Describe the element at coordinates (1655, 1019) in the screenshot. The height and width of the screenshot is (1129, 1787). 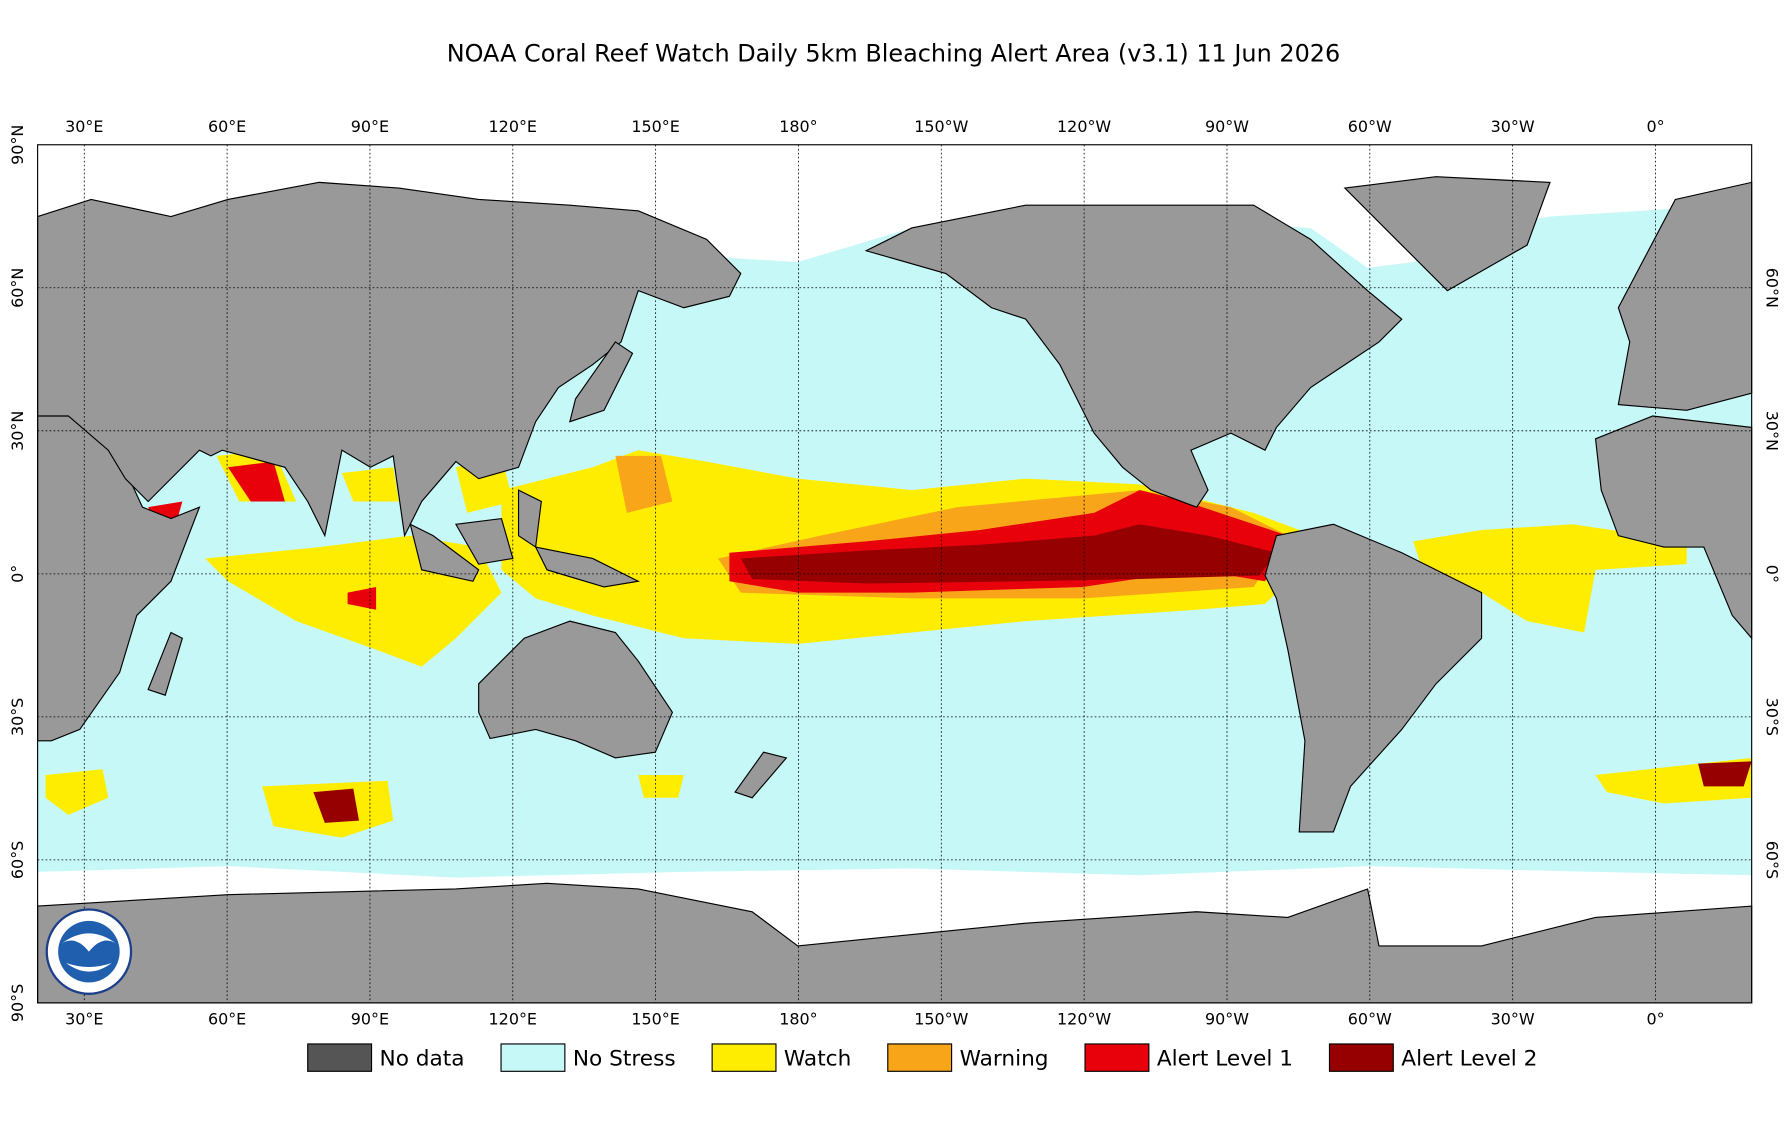
I see `lon-label-bottom: 0°` at that location.